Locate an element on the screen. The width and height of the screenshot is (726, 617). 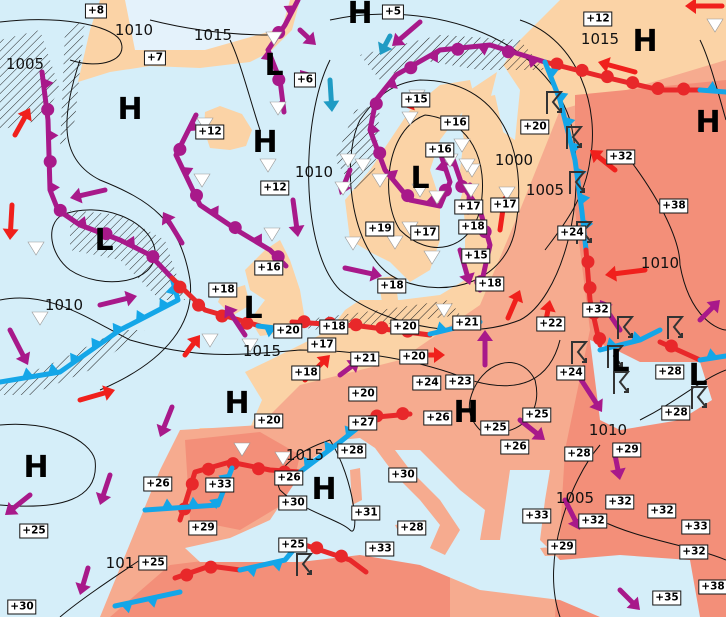
temperature-label: +18 is located at coordinates (490, 284).